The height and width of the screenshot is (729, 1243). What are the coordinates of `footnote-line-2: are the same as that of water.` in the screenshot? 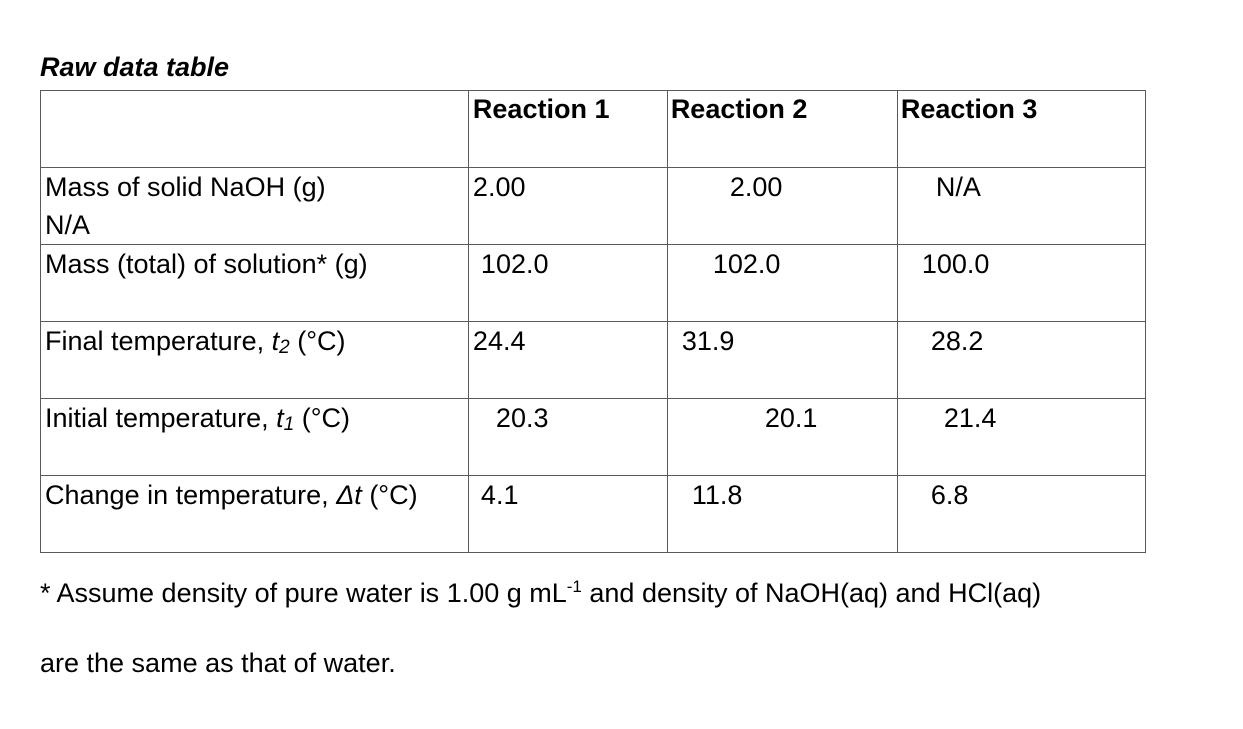 It's located at (218, 663).